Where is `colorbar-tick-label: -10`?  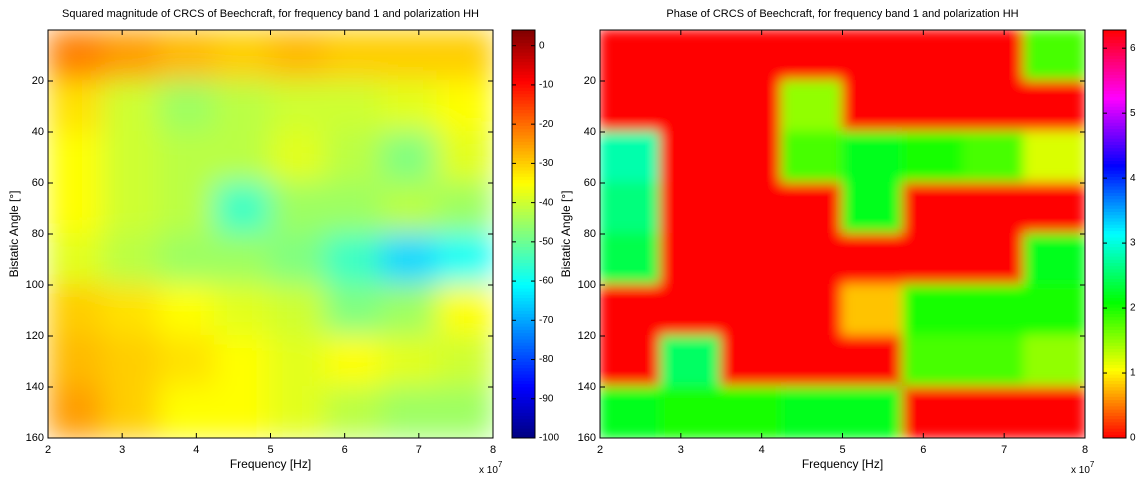
colorbar-tick-label: -10 is located at coordinates (546, 85).